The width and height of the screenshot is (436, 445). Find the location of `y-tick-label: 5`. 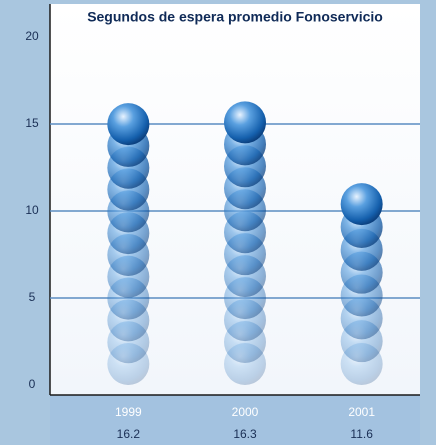

y-tick-label: 5 is located at coordinates (32, 297).